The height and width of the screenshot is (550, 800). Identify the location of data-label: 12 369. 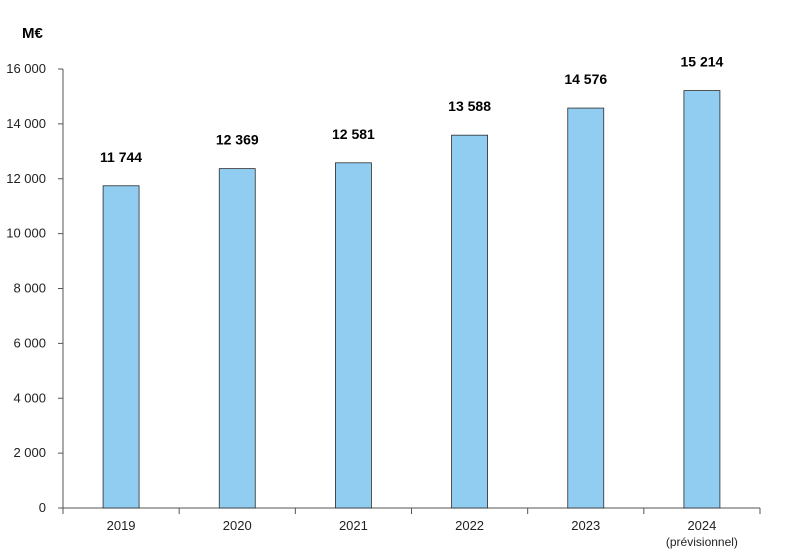
(237, 140).